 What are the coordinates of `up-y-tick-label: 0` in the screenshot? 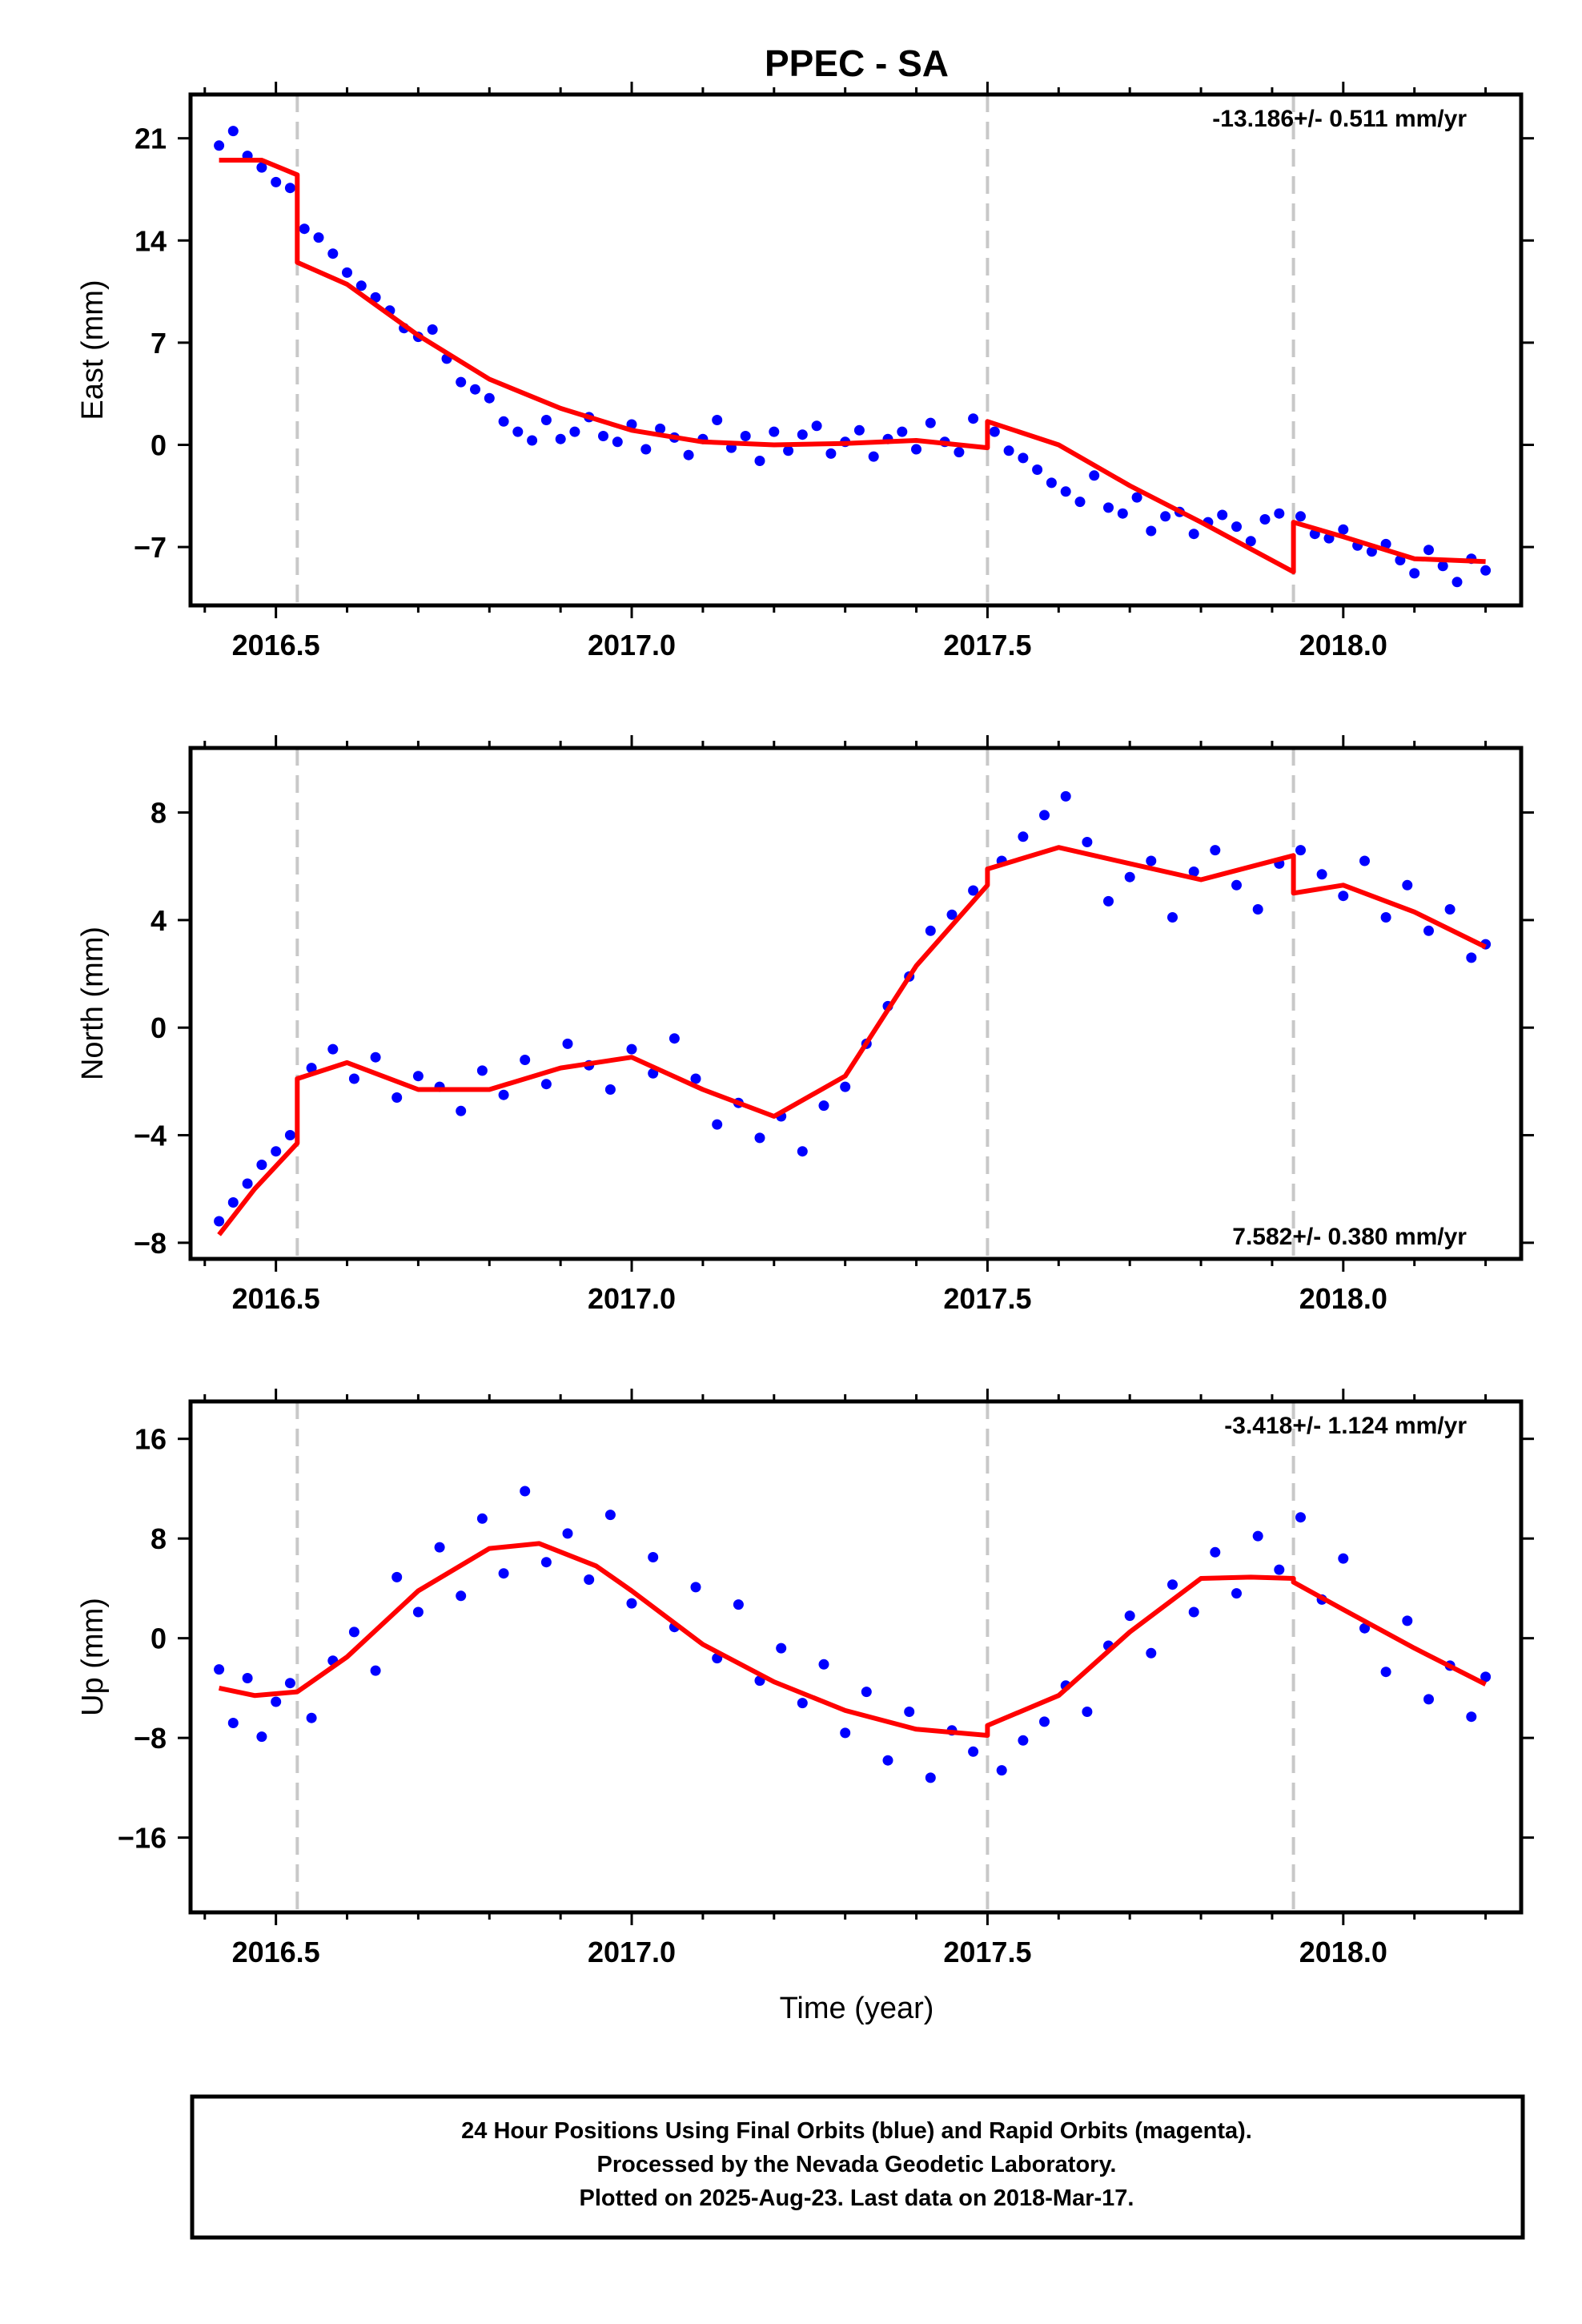 It's located at (159, 1638).